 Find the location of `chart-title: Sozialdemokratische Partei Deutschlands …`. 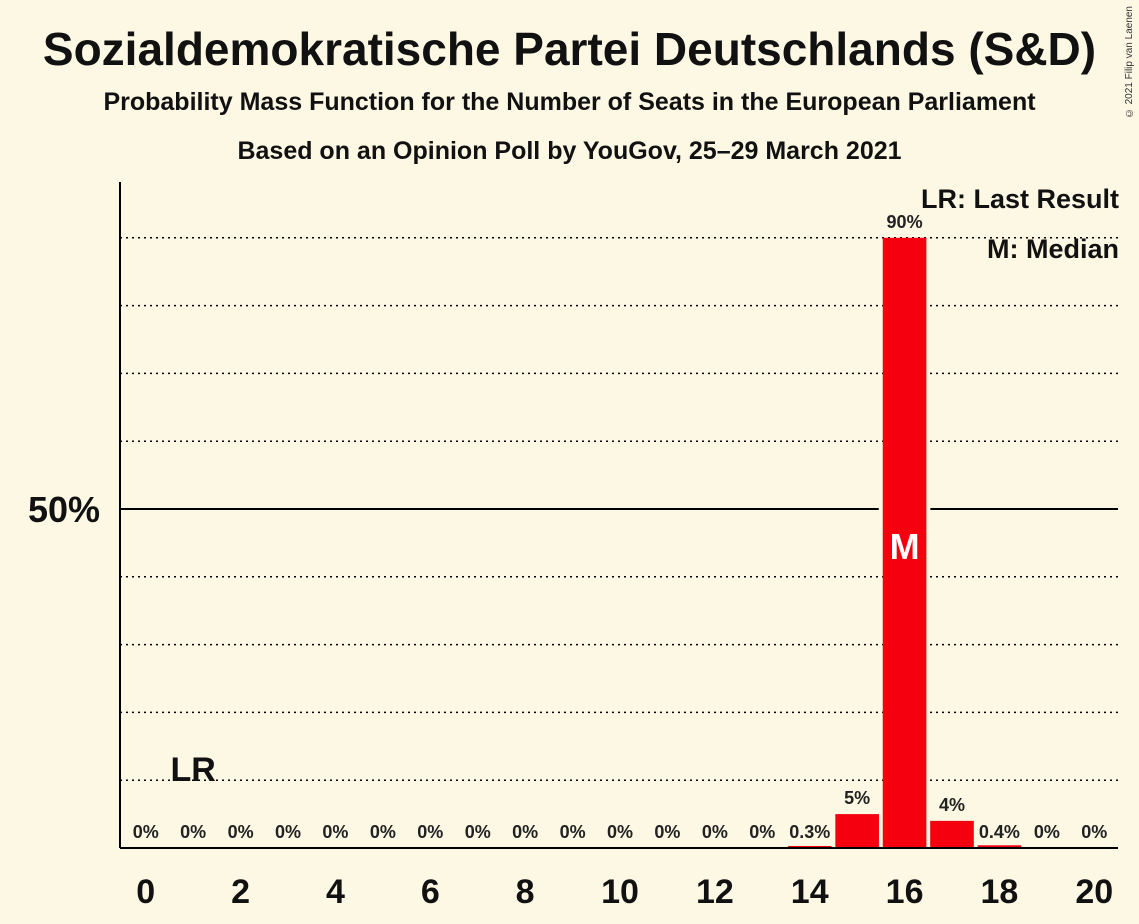

chart-title: Sozialdemokratische Partei Deutschlands … is located at coordinates (569, 49).